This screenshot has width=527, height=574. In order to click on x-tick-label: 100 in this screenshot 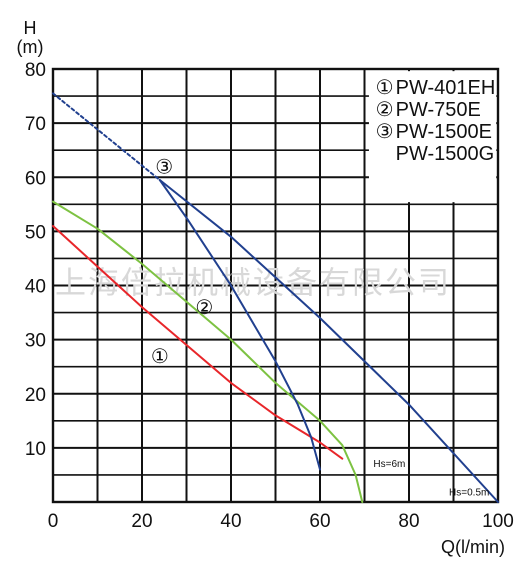, I will do `click(498, 521)`.